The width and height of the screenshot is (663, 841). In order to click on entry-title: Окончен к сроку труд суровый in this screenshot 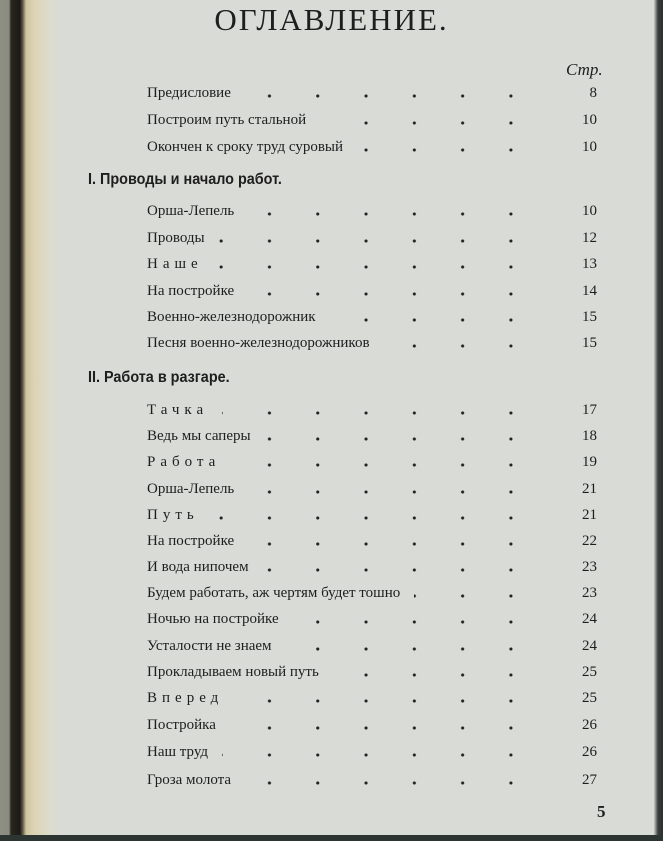, I will do `click(252, 147)`.